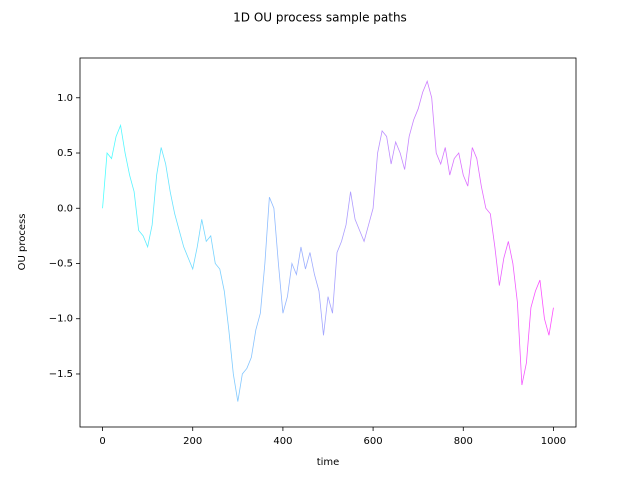 This screenshot has height=480, width=640. I want to click on x-tick-label: 600, so click(373, 441).